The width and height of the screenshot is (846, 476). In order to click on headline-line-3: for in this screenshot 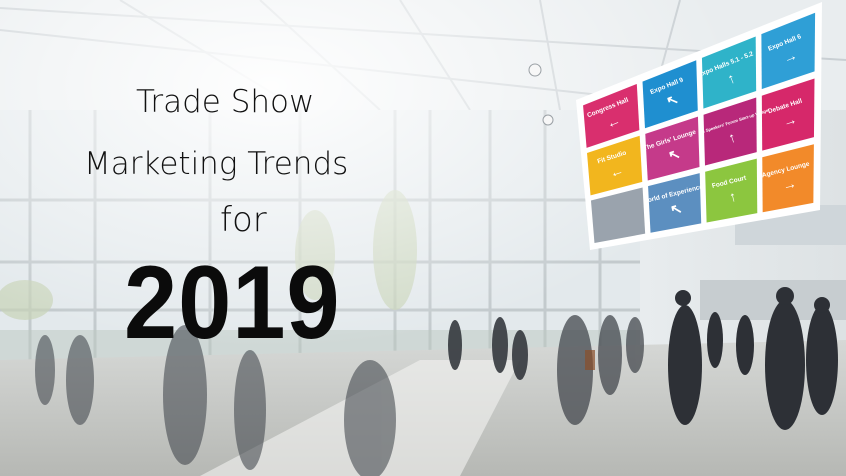, I will do `click(243, 220)`.